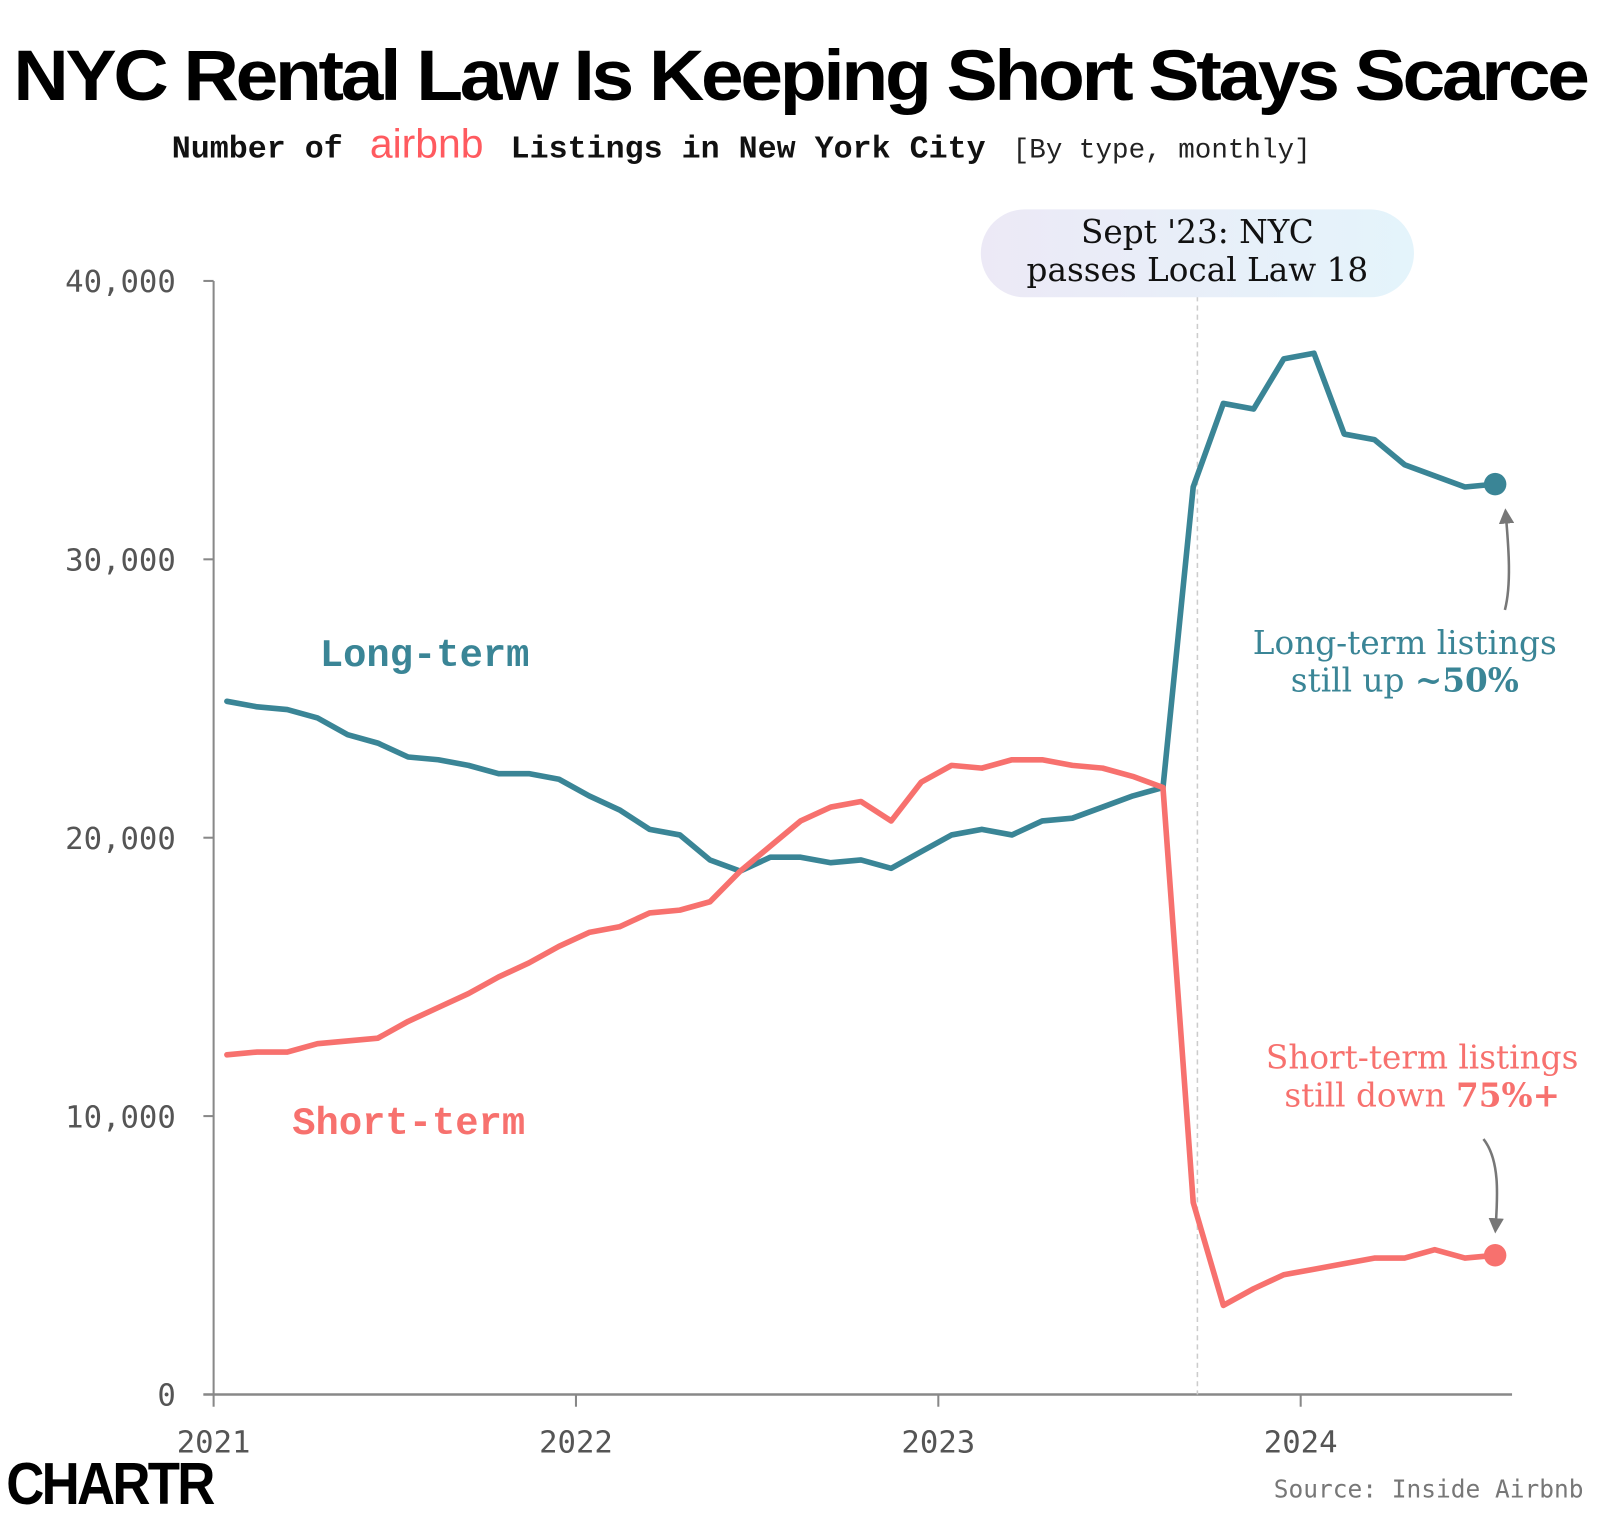 Image resolution: width=1600 pixels, height=1514 pixels. I want to click on short-arrow, so click(1493, 1186).